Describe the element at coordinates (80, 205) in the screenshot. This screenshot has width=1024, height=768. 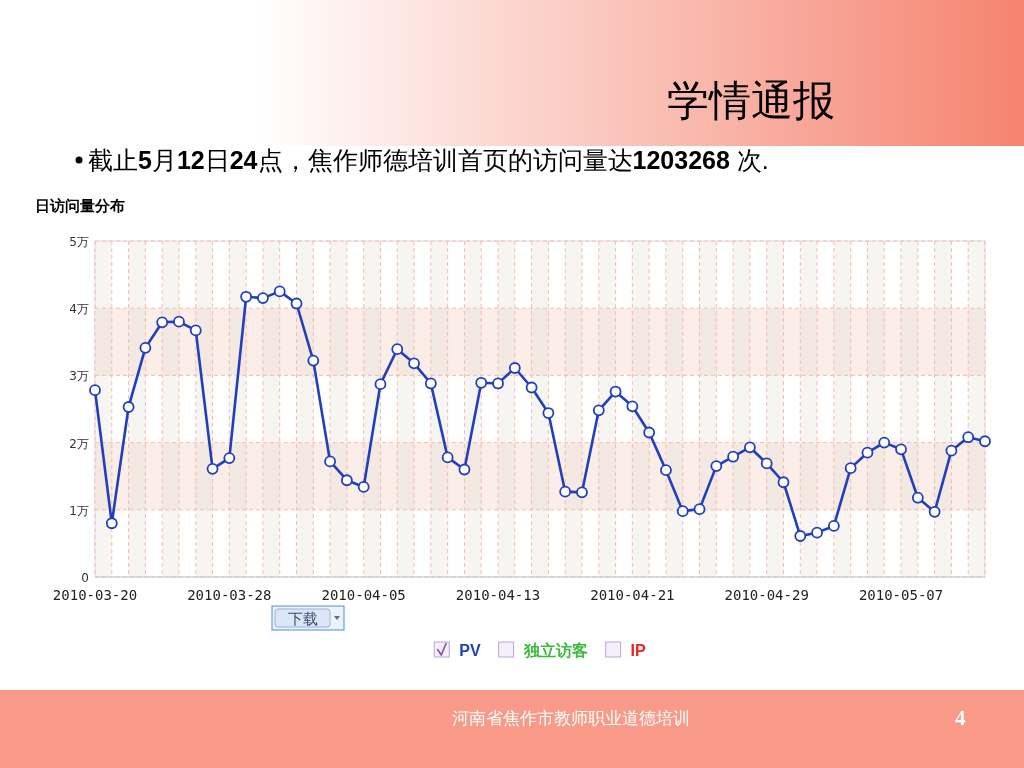
I see `chart-heading: 日访问量分布` at that location.